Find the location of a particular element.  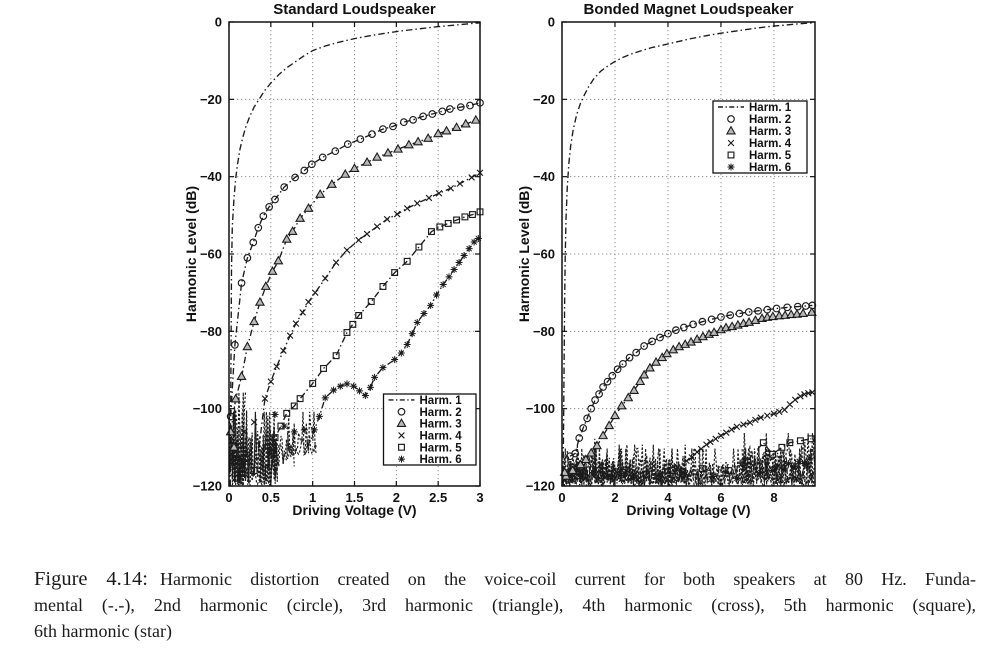

y-tick-label: −120 is located at coordinates (540, 486).